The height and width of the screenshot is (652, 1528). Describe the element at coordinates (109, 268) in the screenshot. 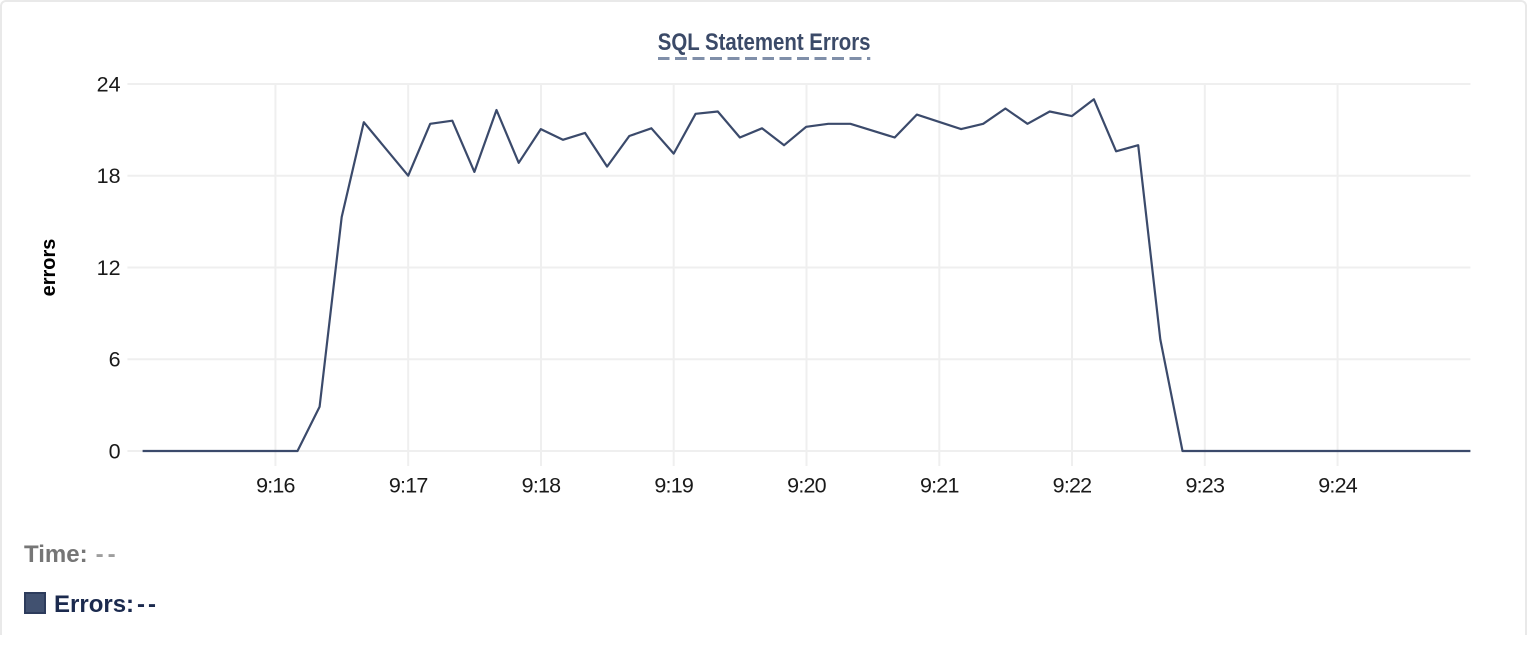

I see `svg-text: 12` at that location.